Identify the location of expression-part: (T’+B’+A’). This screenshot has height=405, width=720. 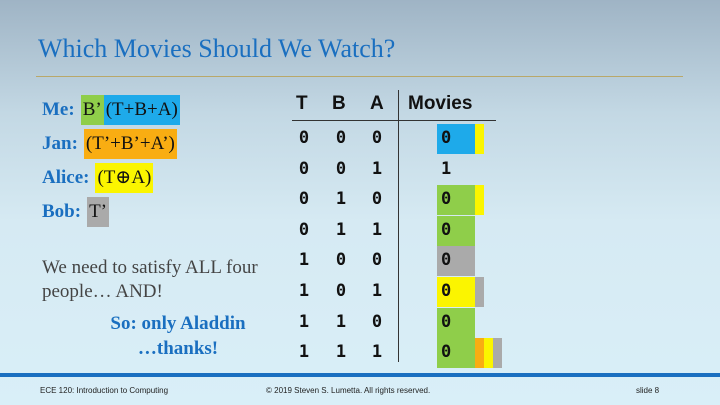
(130, 144).